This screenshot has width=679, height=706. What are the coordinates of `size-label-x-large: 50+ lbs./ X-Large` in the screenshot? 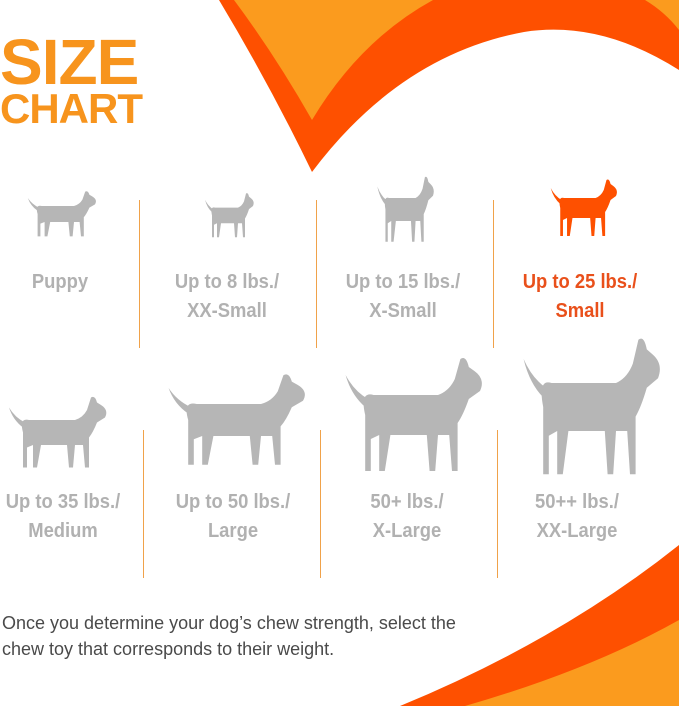 It's located at (407, 517).